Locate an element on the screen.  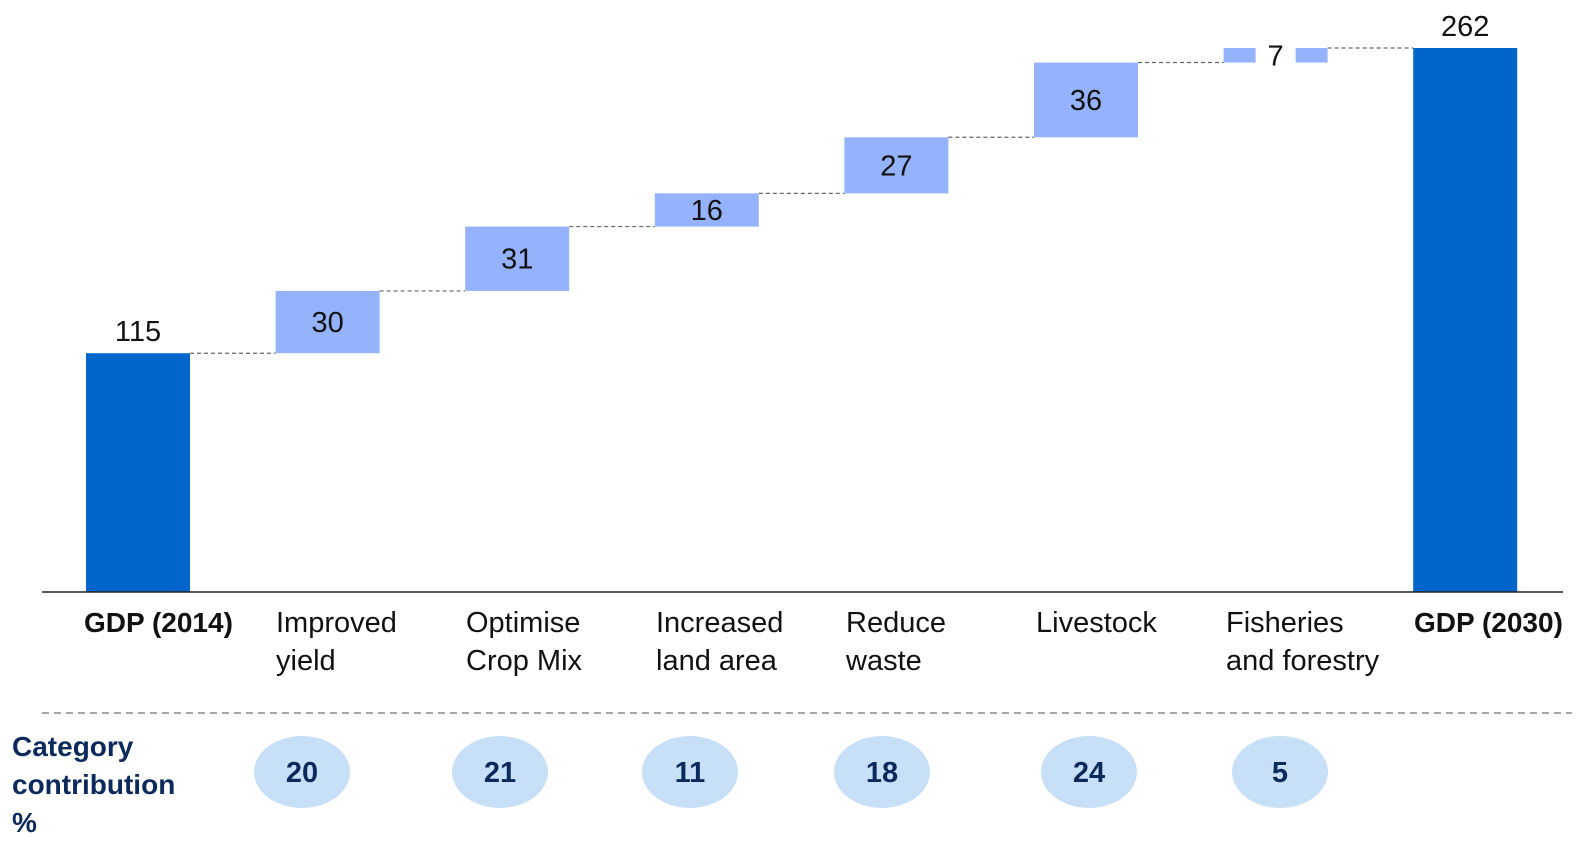
category-label-1: GDP (2014) is located at coordinates (158, 622).